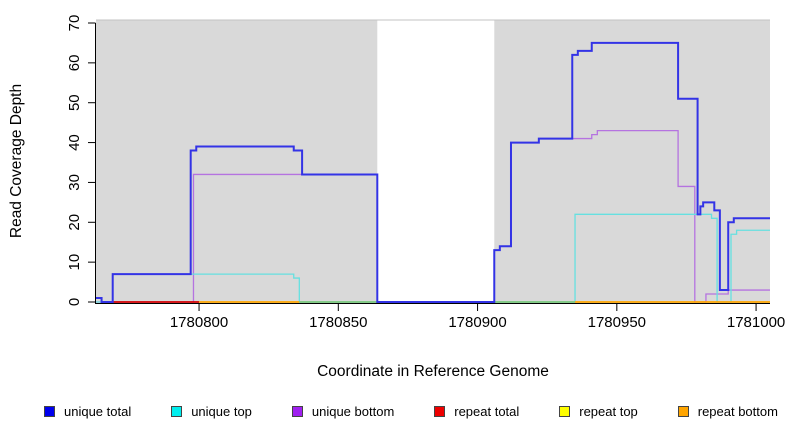 This screenshot has height=432, width=792. I want to click on legend-label: repeat bottom, so click(737, 411).